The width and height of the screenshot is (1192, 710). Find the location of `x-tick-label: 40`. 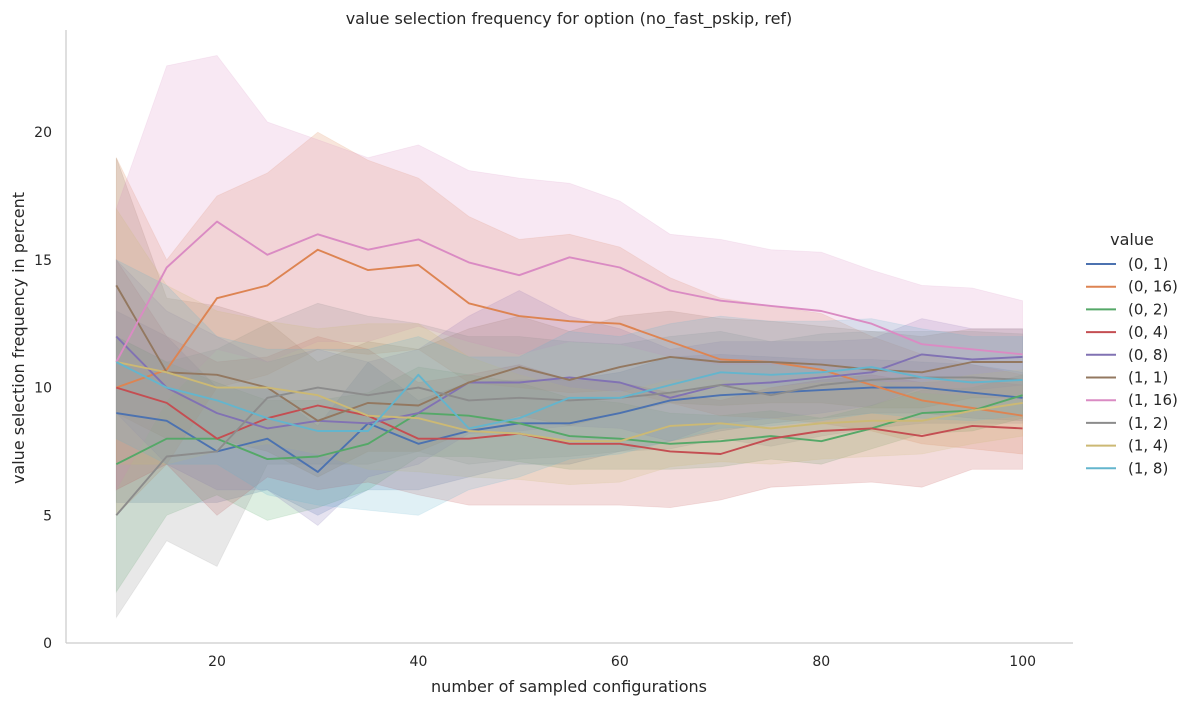

x-tick-label: 40 is located at coordinates (419, 662).